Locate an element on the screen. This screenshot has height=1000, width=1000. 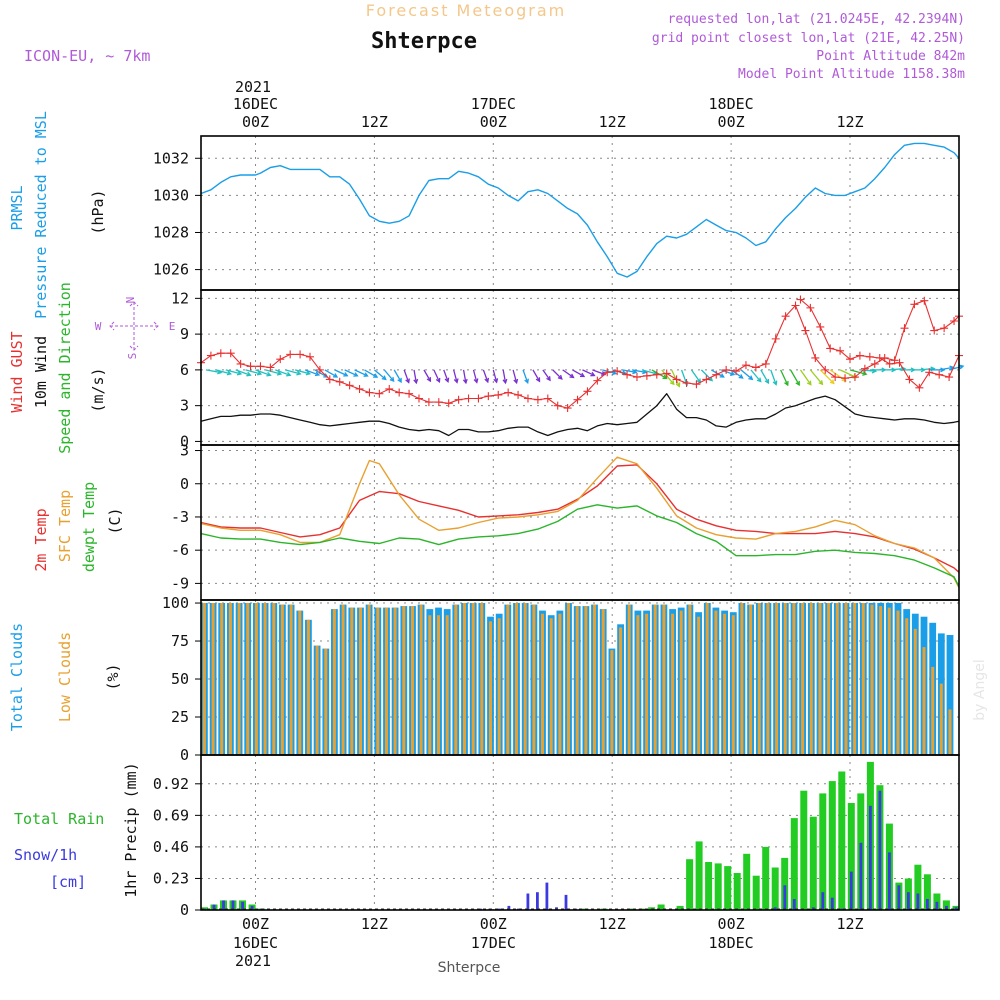
temp-ylabel: (C) is located at coordinates (115, 520).